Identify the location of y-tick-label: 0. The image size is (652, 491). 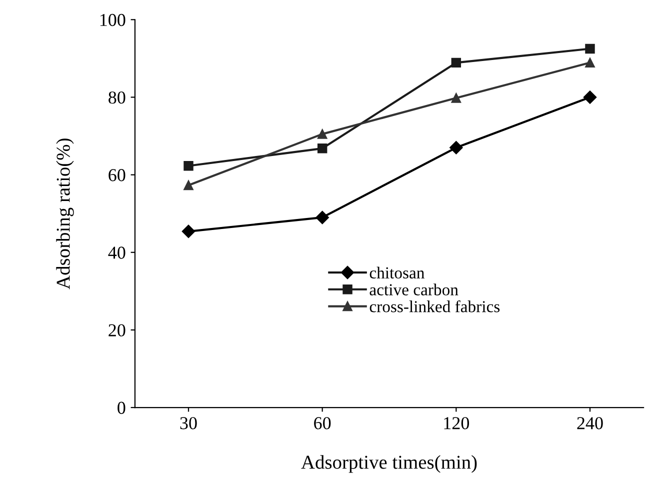
(122, 408).